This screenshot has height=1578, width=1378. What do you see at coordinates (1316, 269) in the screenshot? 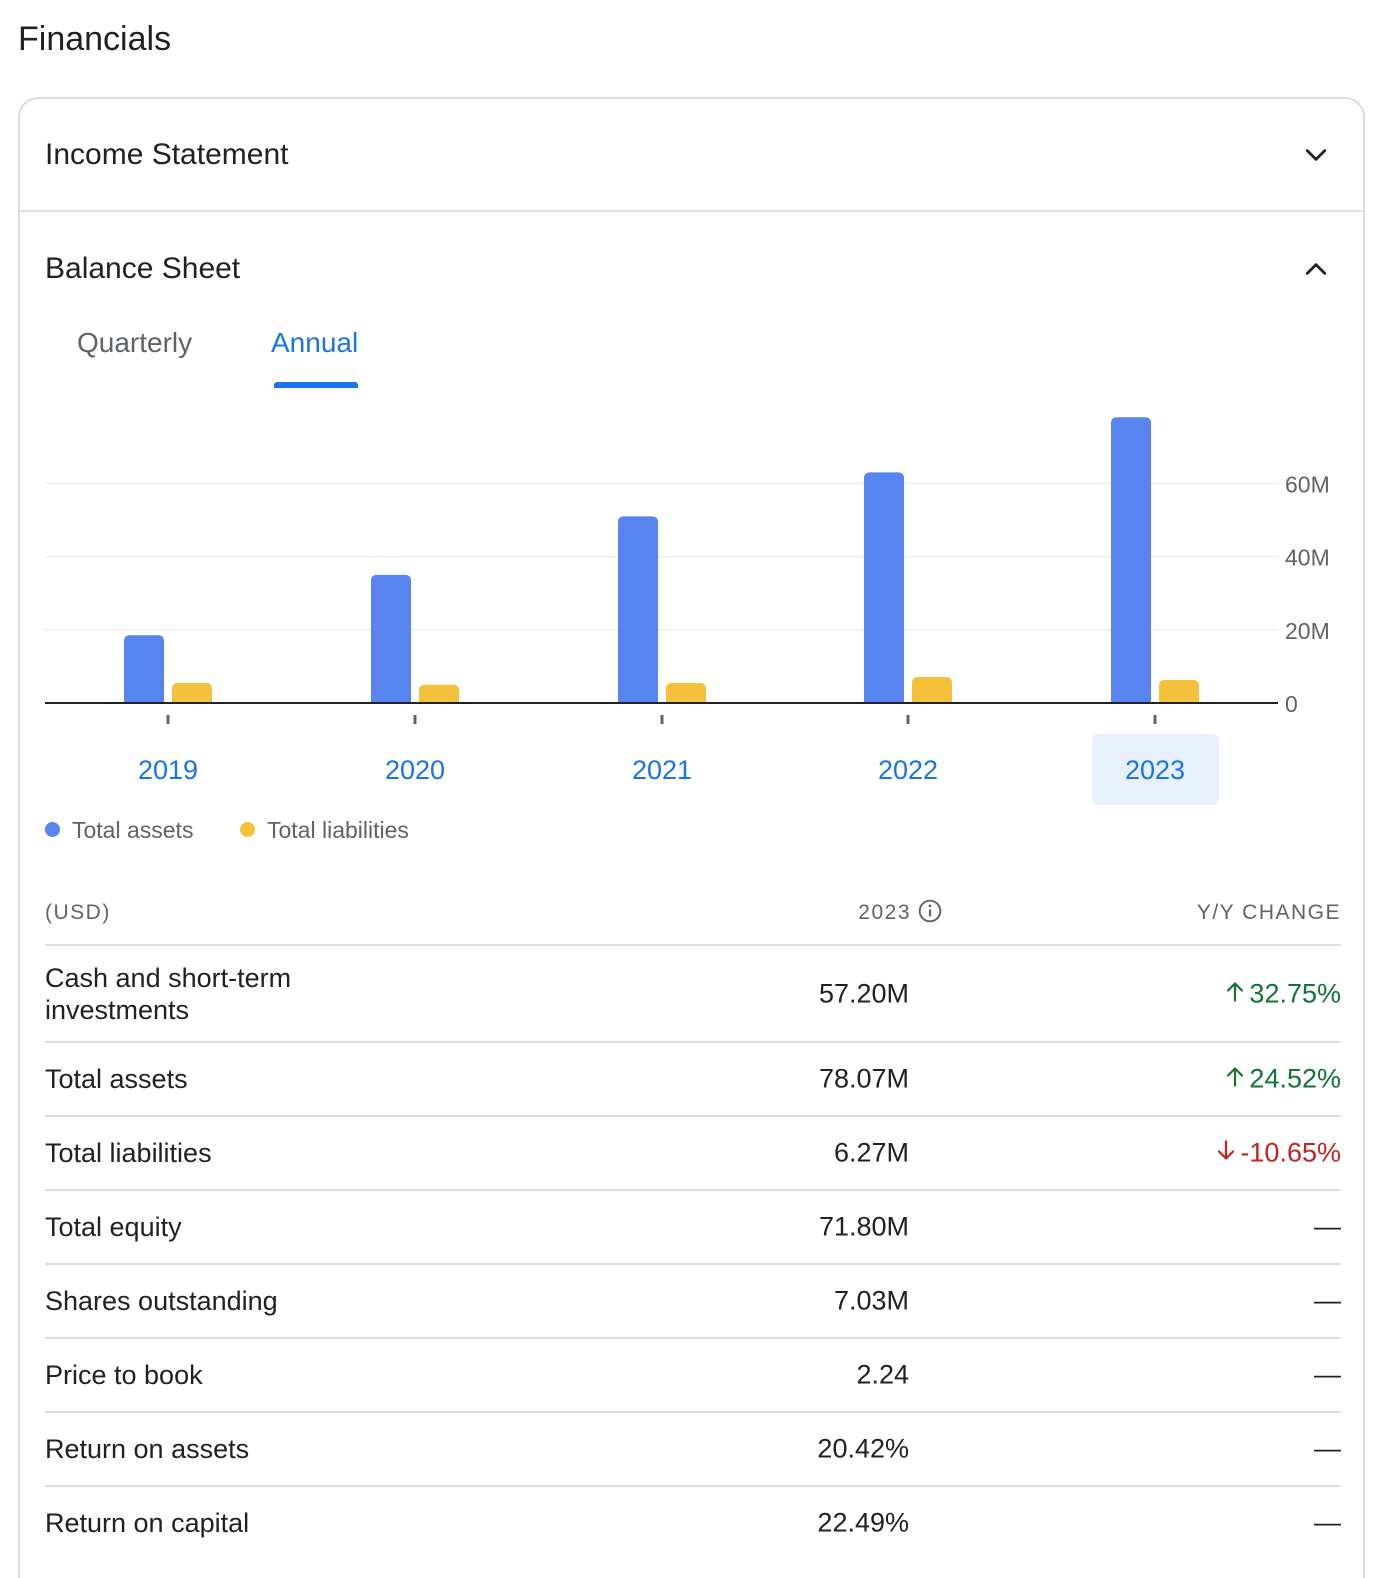
I see `chevron-up-icon` at bounding box center [1316, 269].